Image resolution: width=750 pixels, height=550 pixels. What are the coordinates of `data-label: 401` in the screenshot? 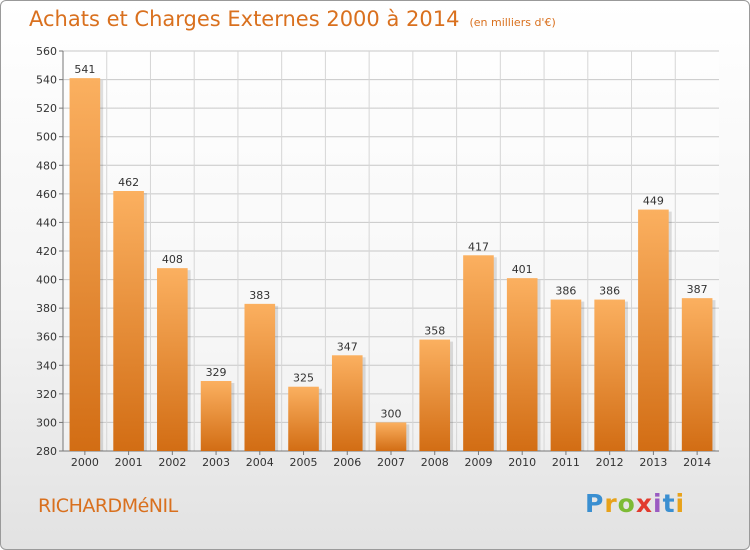 It's located at (522, 269).